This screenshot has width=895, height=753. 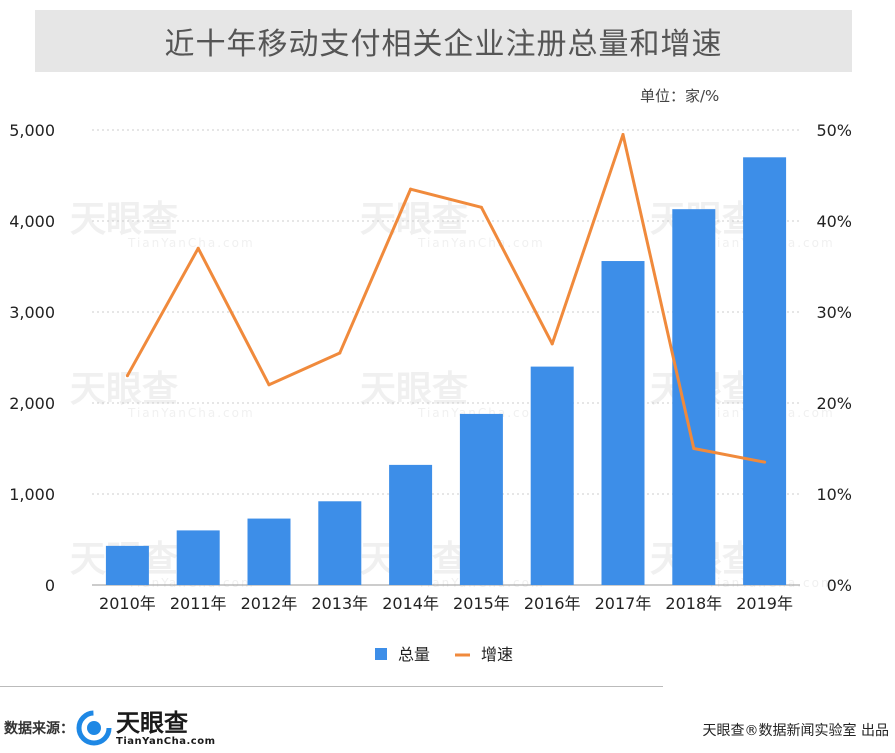 What do you see at coordinates (834, 221) in the screenshot?
I see `y-right-tick-label: 40%` at bounding box center [834, 221].